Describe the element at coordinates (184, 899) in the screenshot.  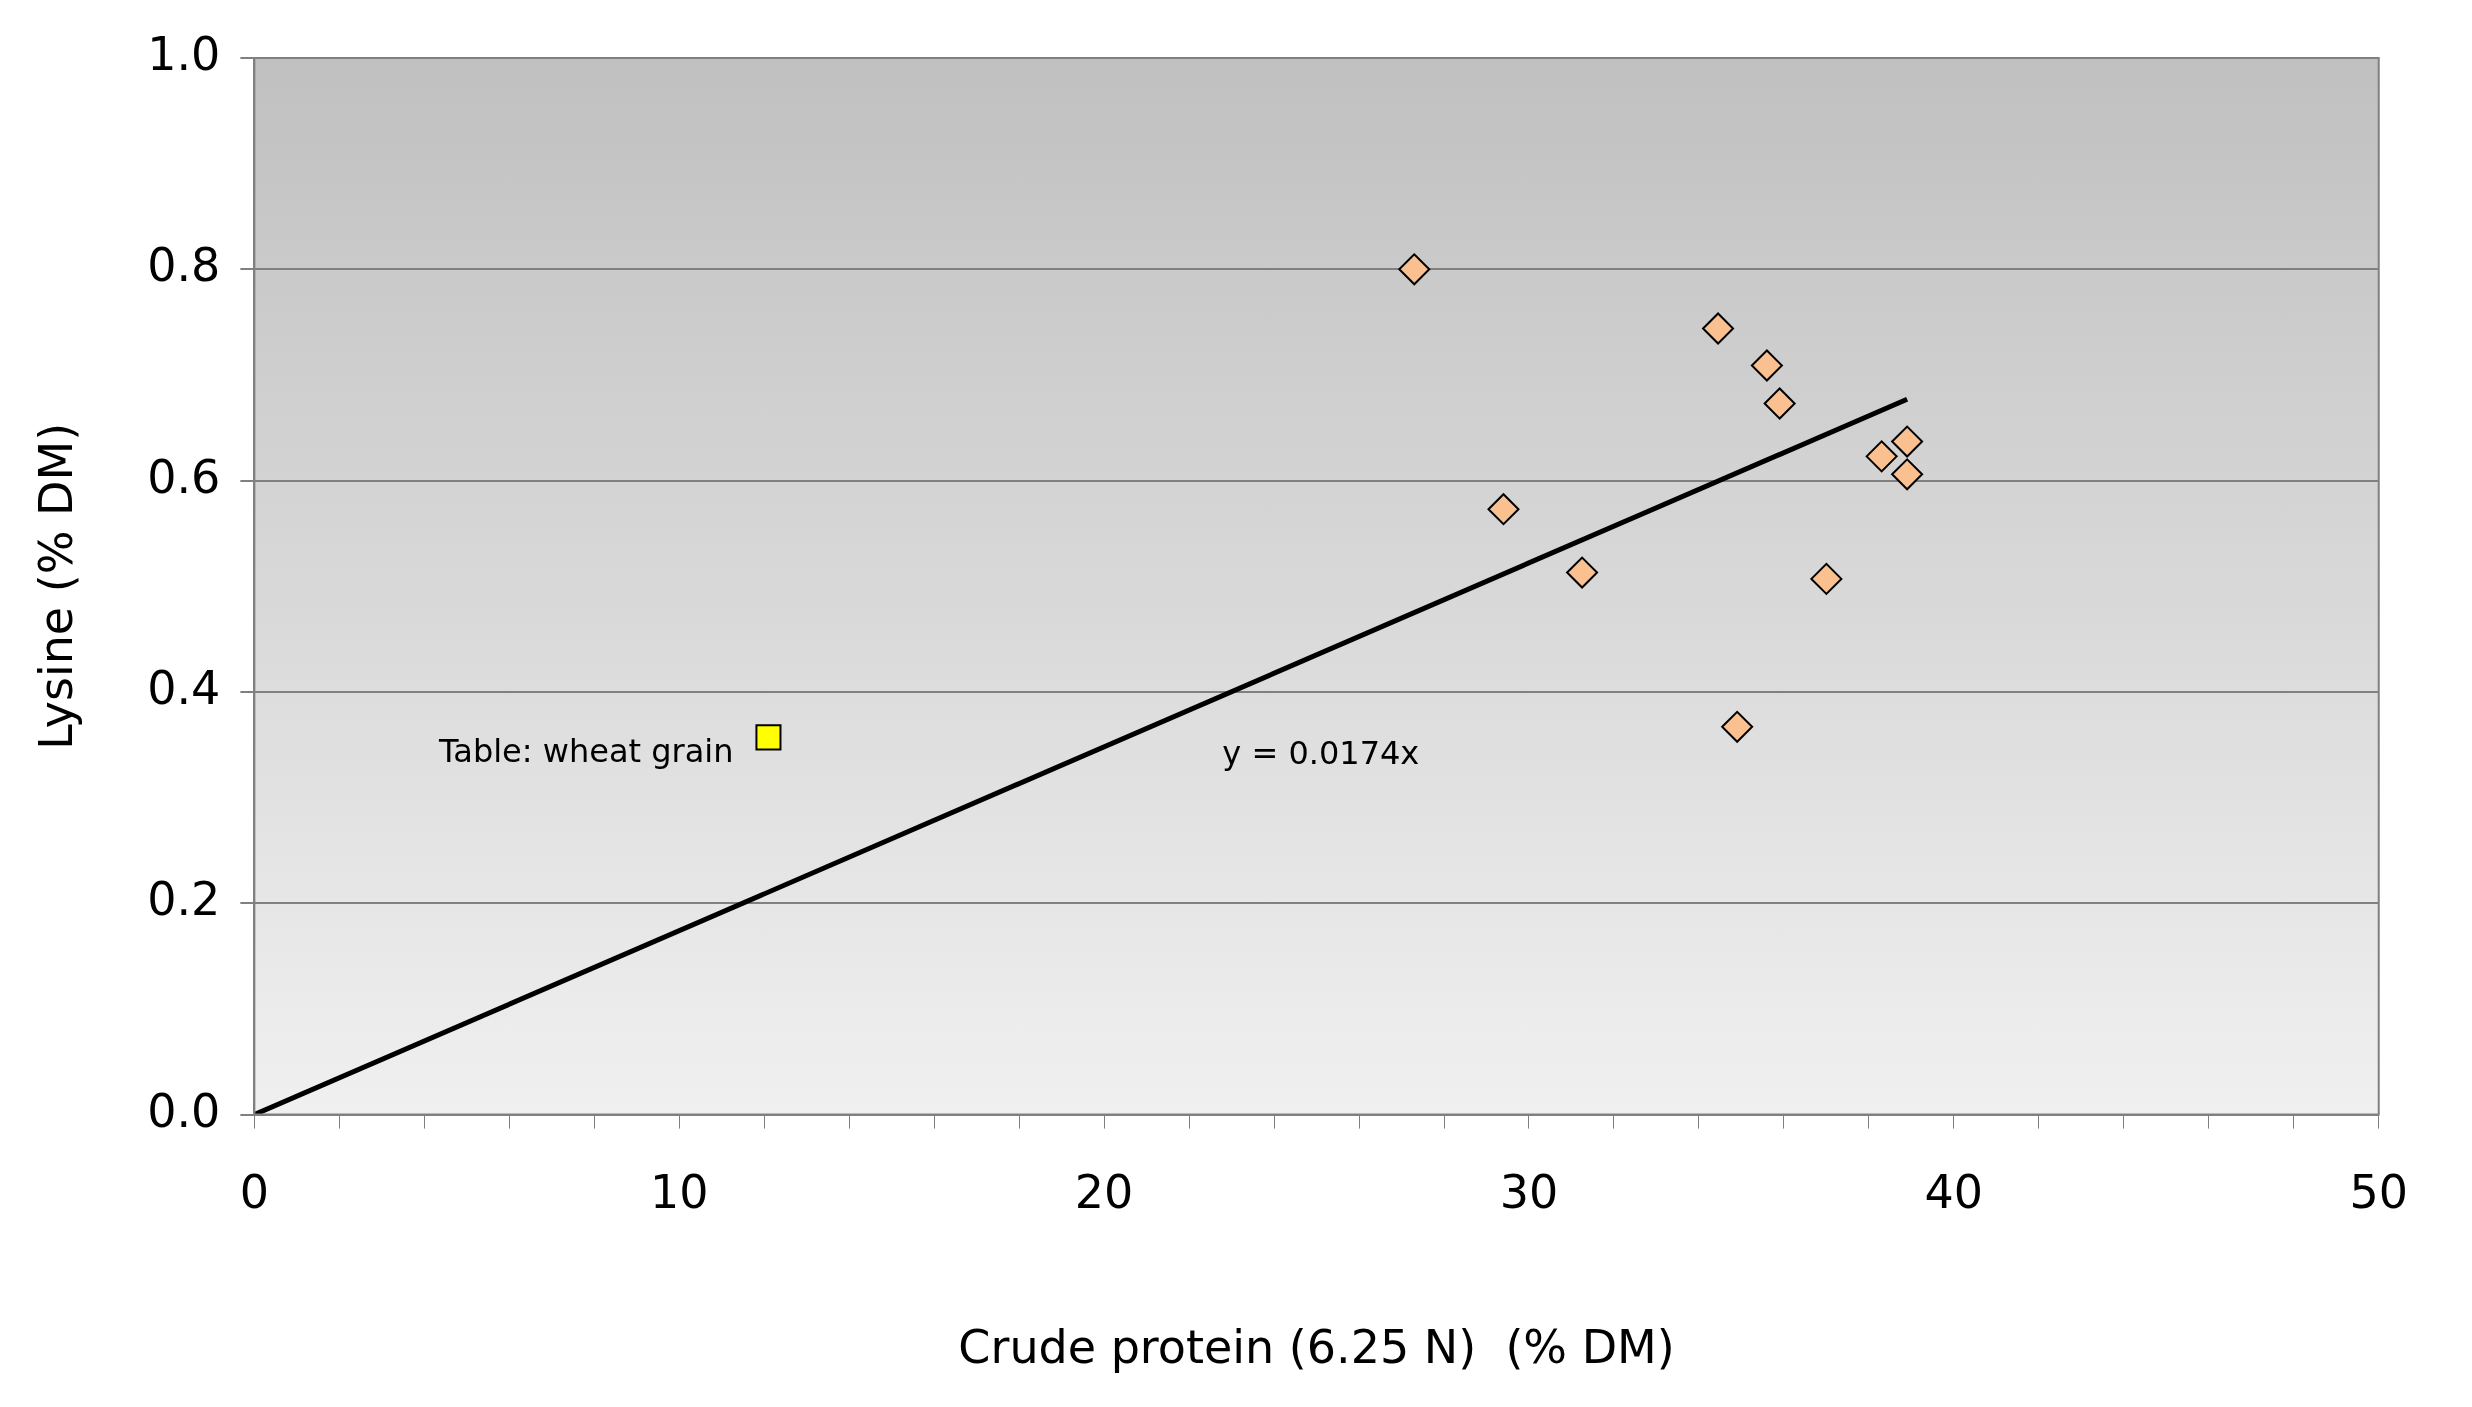
I see `y-tick-label: 0.2` at that location.